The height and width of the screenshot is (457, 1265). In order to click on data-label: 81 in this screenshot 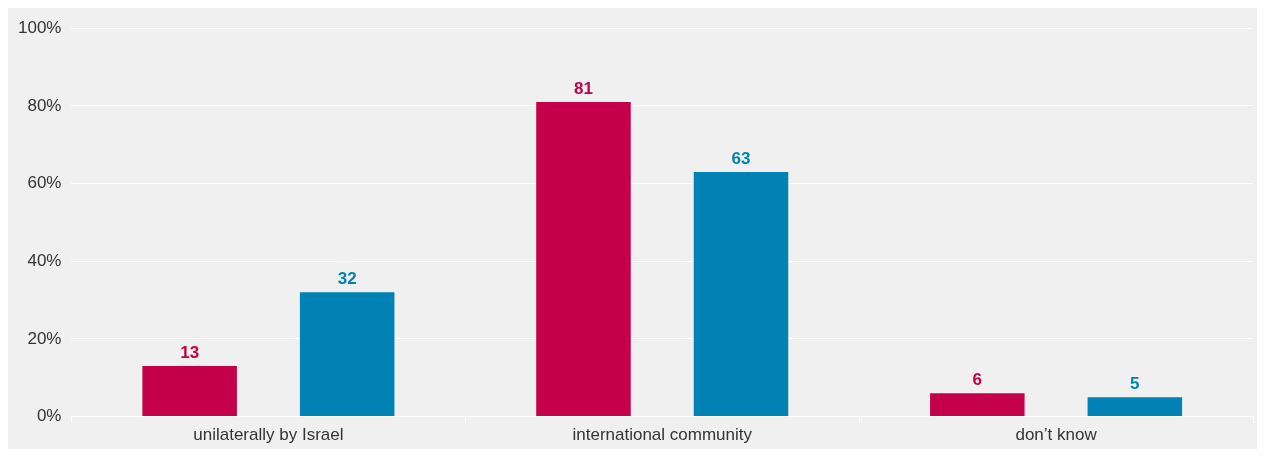, I will do `click(583, 89)`.